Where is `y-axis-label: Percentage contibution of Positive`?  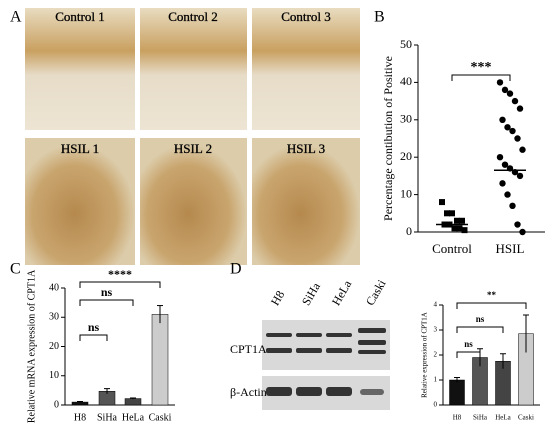
y-axis-label: Percentage contibution of Positive is located at coordinates (388, 138).